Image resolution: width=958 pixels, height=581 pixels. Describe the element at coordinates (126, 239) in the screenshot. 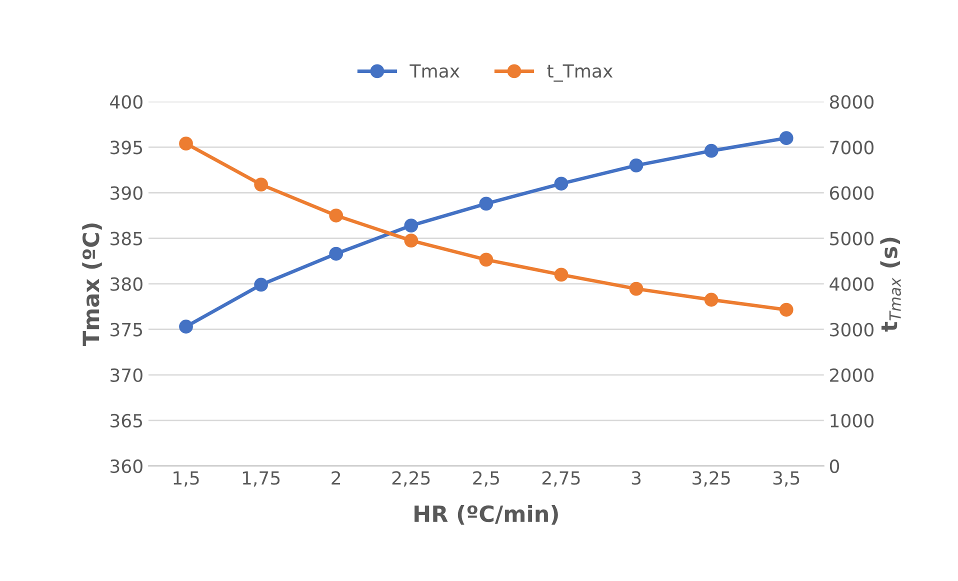

I see `y-tick-label: 385` at that location.